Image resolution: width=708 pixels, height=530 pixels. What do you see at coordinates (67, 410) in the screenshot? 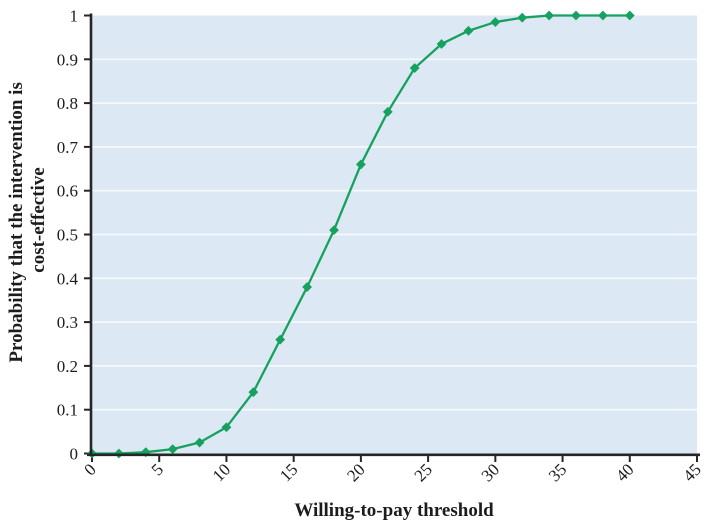
I see `y-tick-label: 0.1` at bounding box center [67, 410].